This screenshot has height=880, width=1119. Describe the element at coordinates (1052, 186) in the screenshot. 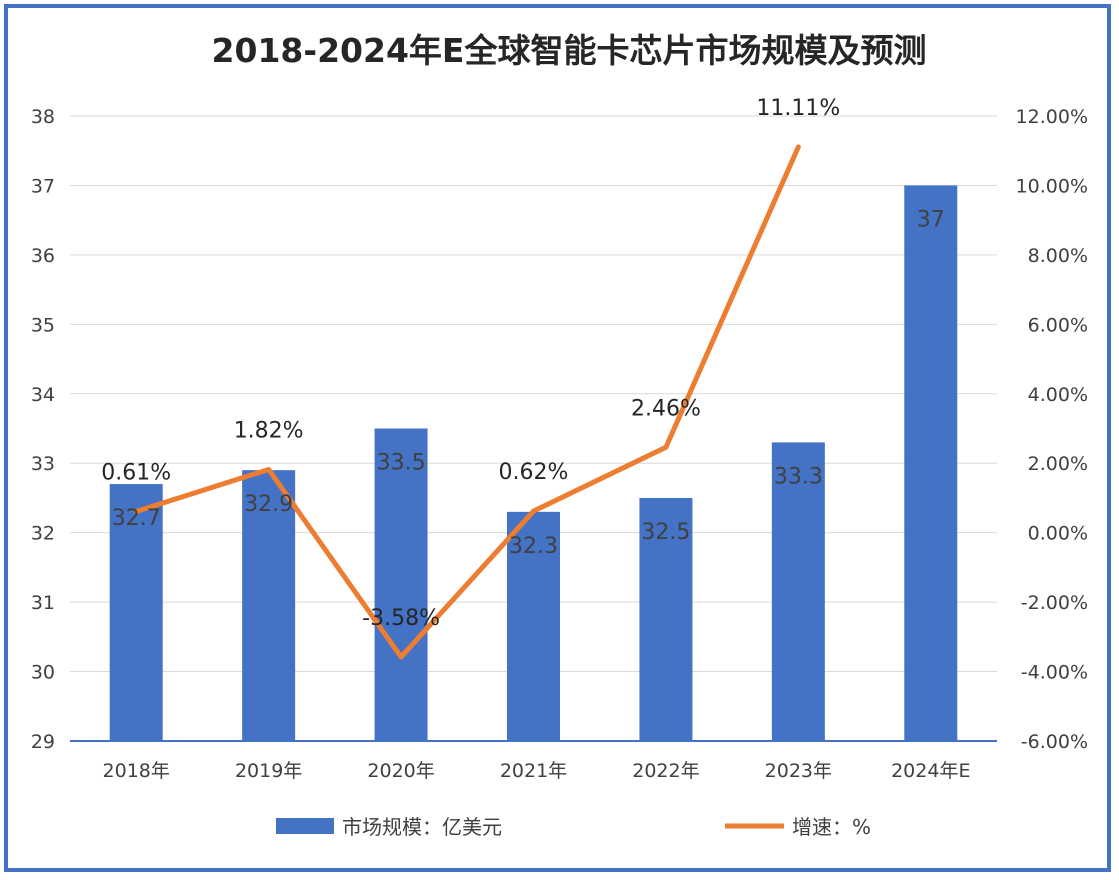

I see `right-tick-label: 10.00%` at that location.